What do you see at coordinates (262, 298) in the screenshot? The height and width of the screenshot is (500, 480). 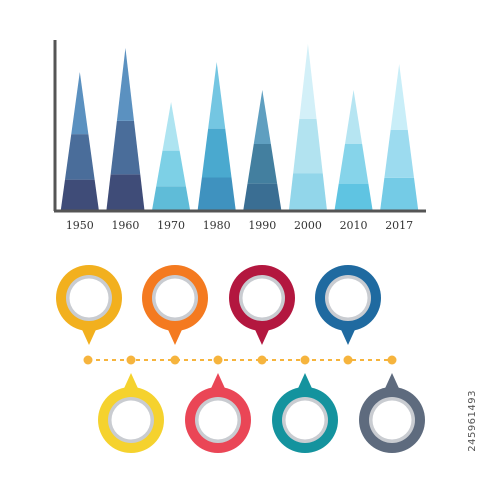 I see `top-pin-3-center` at bounding box center [262, 298].